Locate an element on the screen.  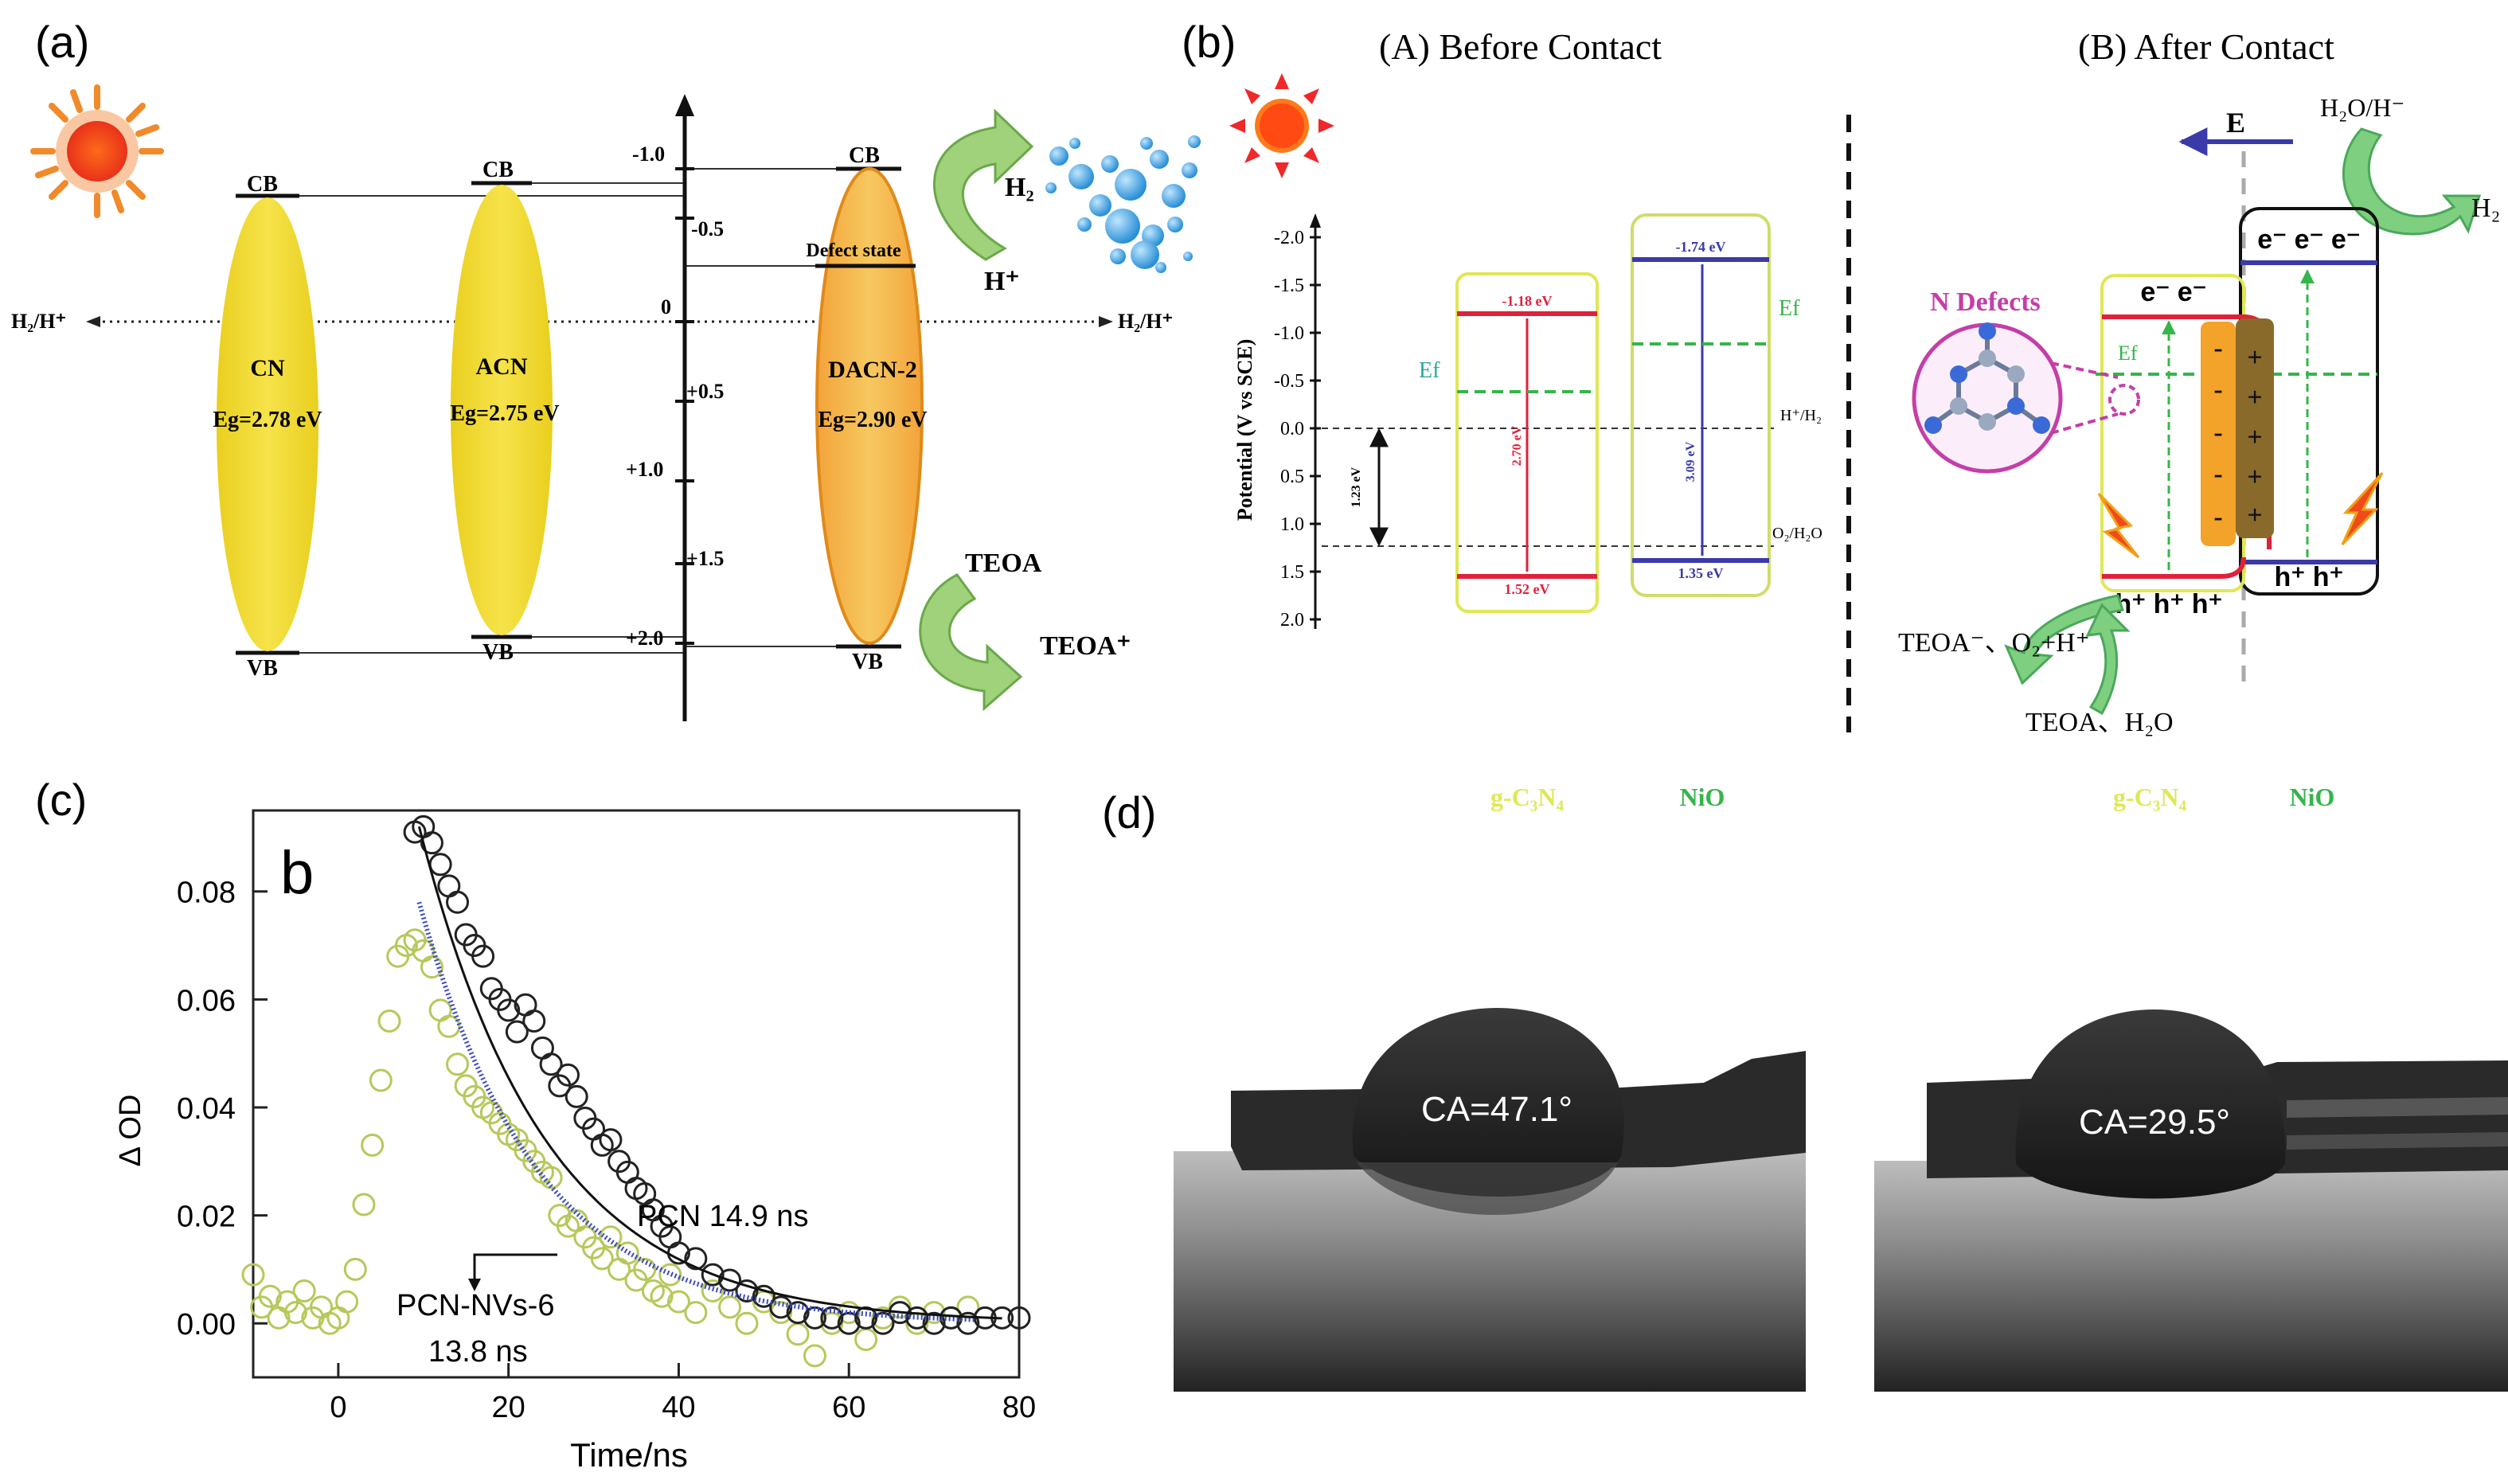
b-tick-7: 1.0 is located at coordinates (1292, 524).